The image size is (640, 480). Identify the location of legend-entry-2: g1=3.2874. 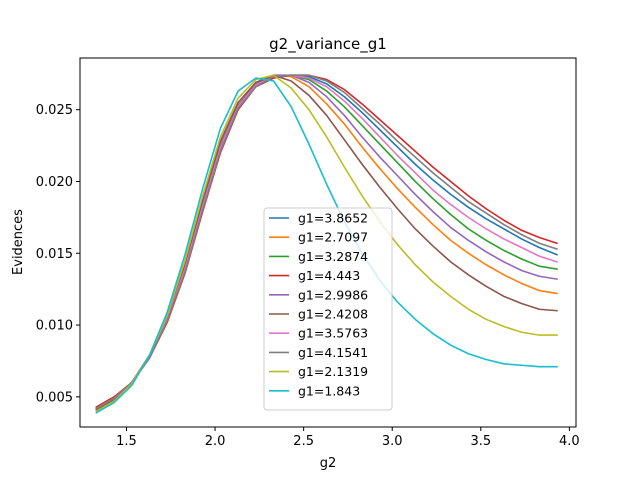
(333, 256).